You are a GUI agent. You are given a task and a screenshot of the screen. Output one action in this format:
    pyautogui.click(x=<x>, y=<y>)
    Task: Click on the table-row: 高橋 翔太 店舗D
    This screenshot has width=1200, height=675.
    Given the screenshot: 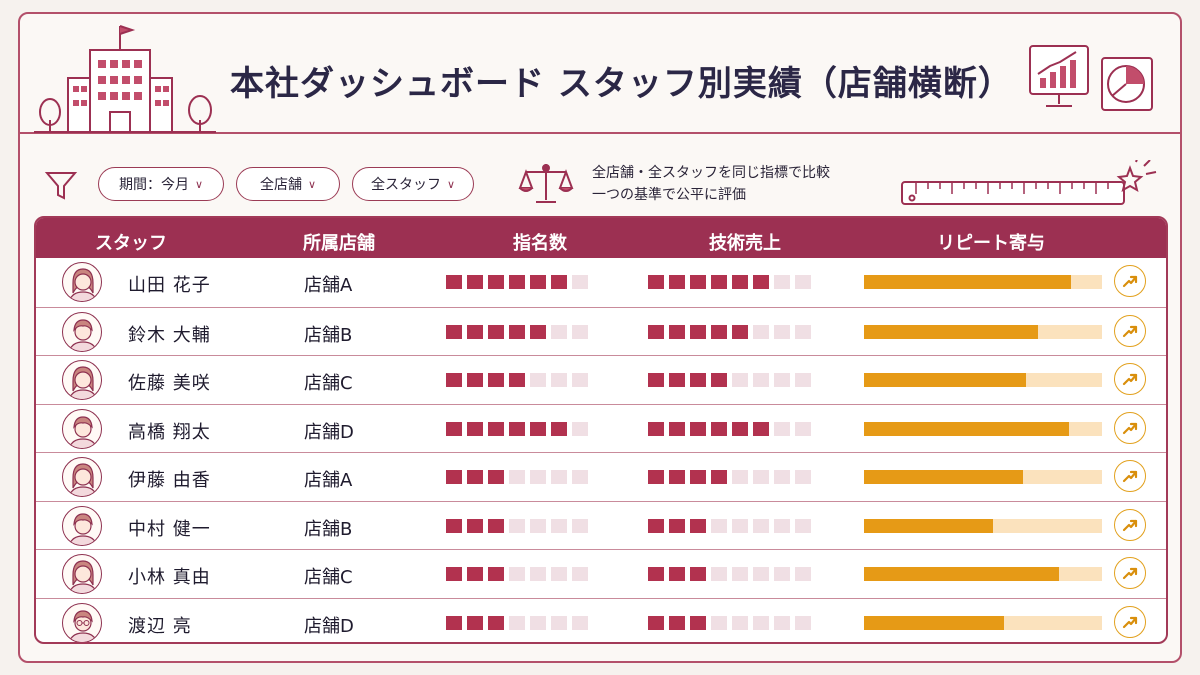 What is the action you would take?
    pyautogui.click(x=601, y=428)
    